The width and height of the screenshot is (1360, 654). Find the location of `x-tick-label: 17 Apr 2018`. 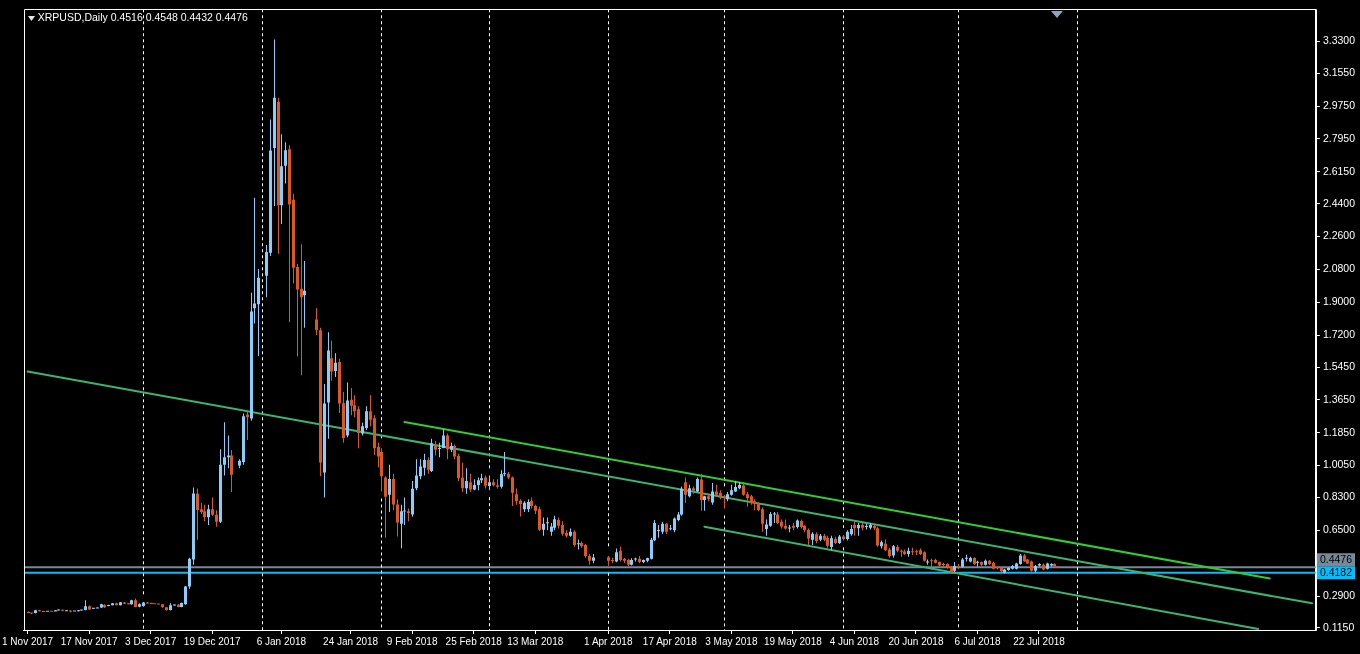

x-tick-label: 17 Apr 2018 is located at coordinates (670, 641).